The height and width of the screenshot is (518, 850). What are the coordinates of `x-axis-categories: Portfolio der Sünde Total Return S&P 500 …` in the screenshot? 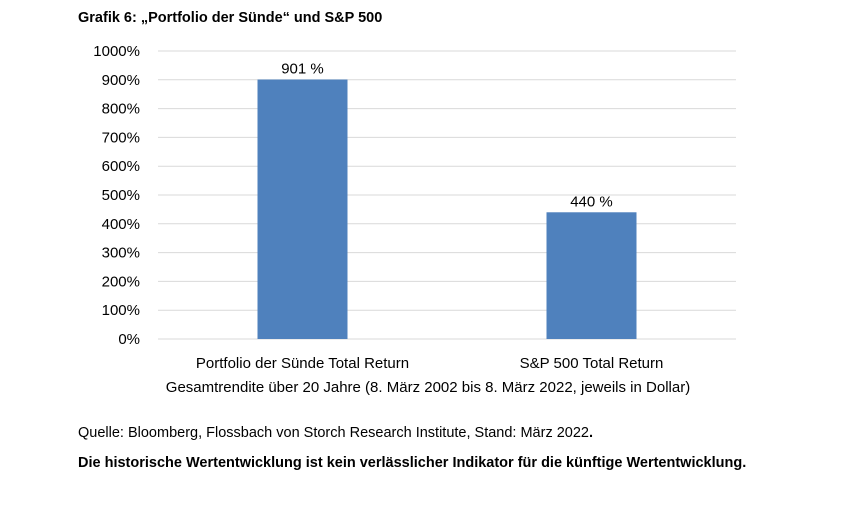 It's located at (429, 363).